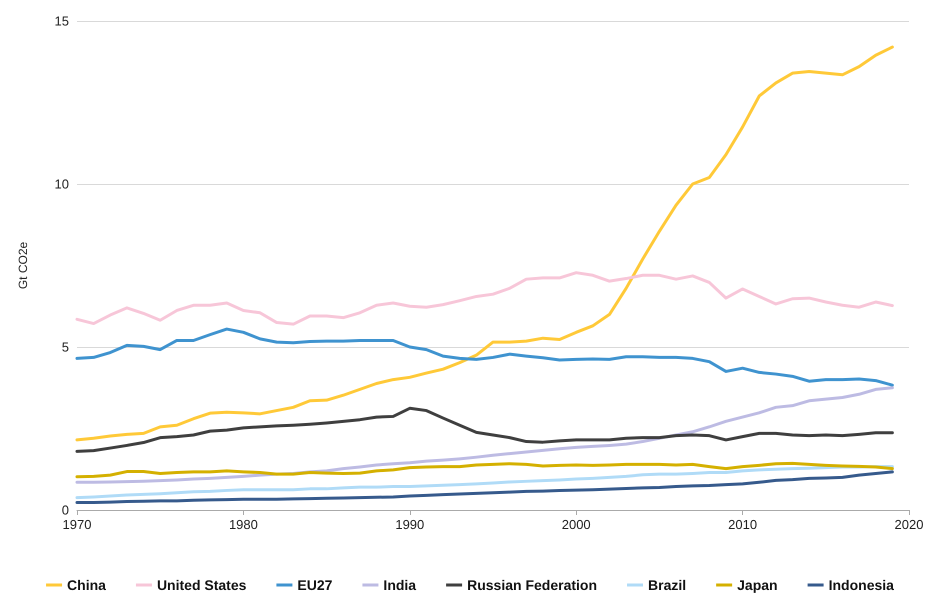  I want to click on y-tick-label: 0, so click(65, 510).